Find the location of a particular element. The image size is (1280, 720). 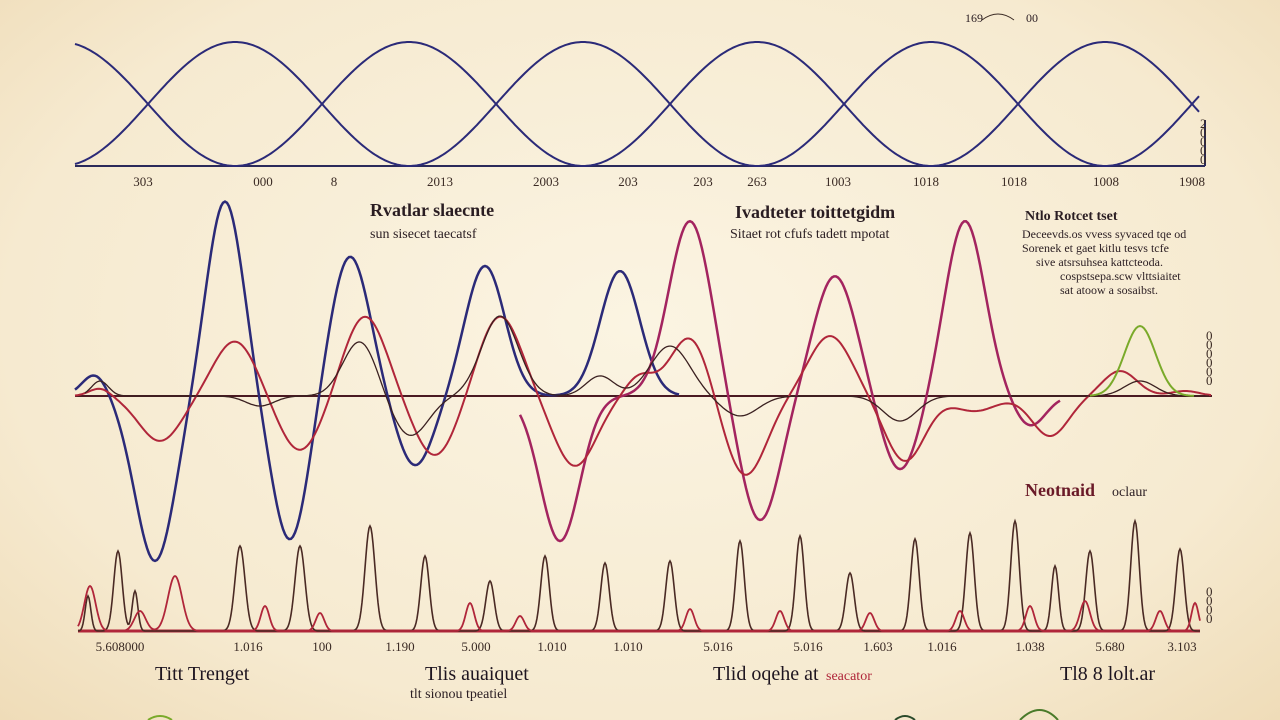

top-x-tick-label: 263 is located at coordinates (757, 181).